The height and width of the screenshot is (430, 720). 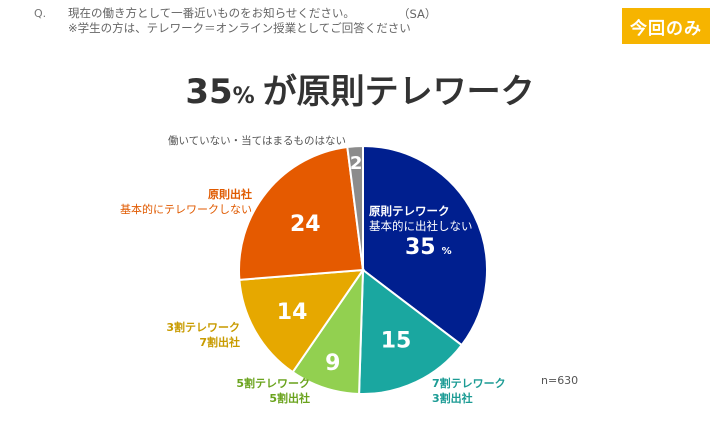 I want to click on label-telework-30: 3割テレワーク 7割出社, so click(x=203, y=335).